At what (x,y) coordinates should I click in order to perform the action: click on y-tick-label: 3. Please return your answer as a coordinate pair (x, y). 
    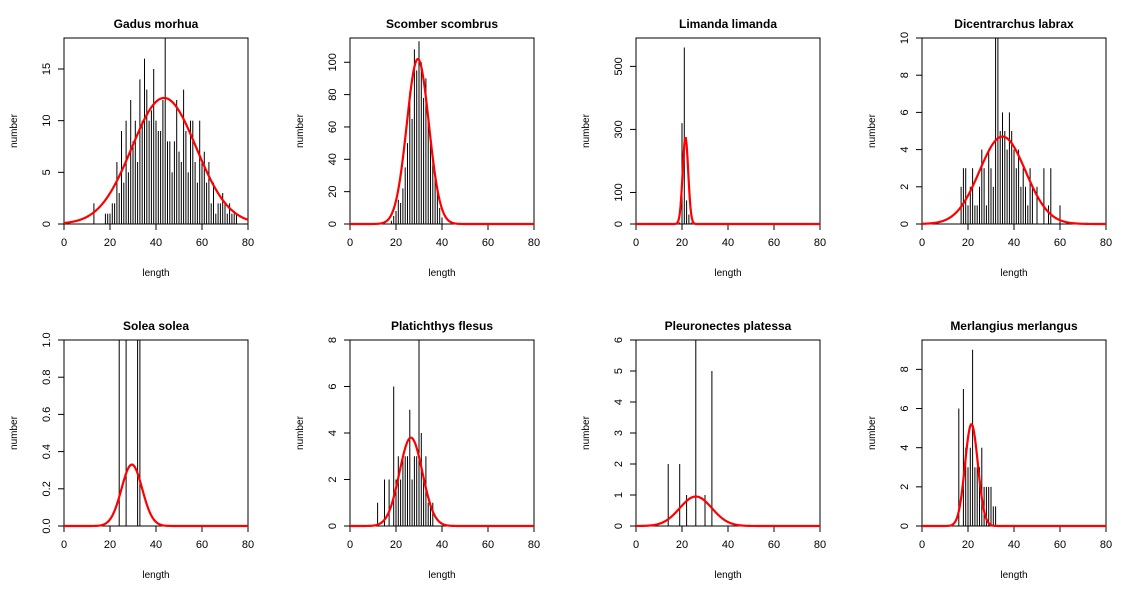
    Looking at the image, I should click on (619, 433).